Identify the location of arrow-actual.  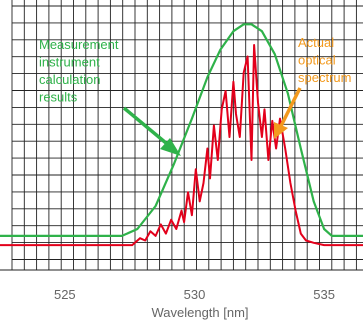
(290, 107).